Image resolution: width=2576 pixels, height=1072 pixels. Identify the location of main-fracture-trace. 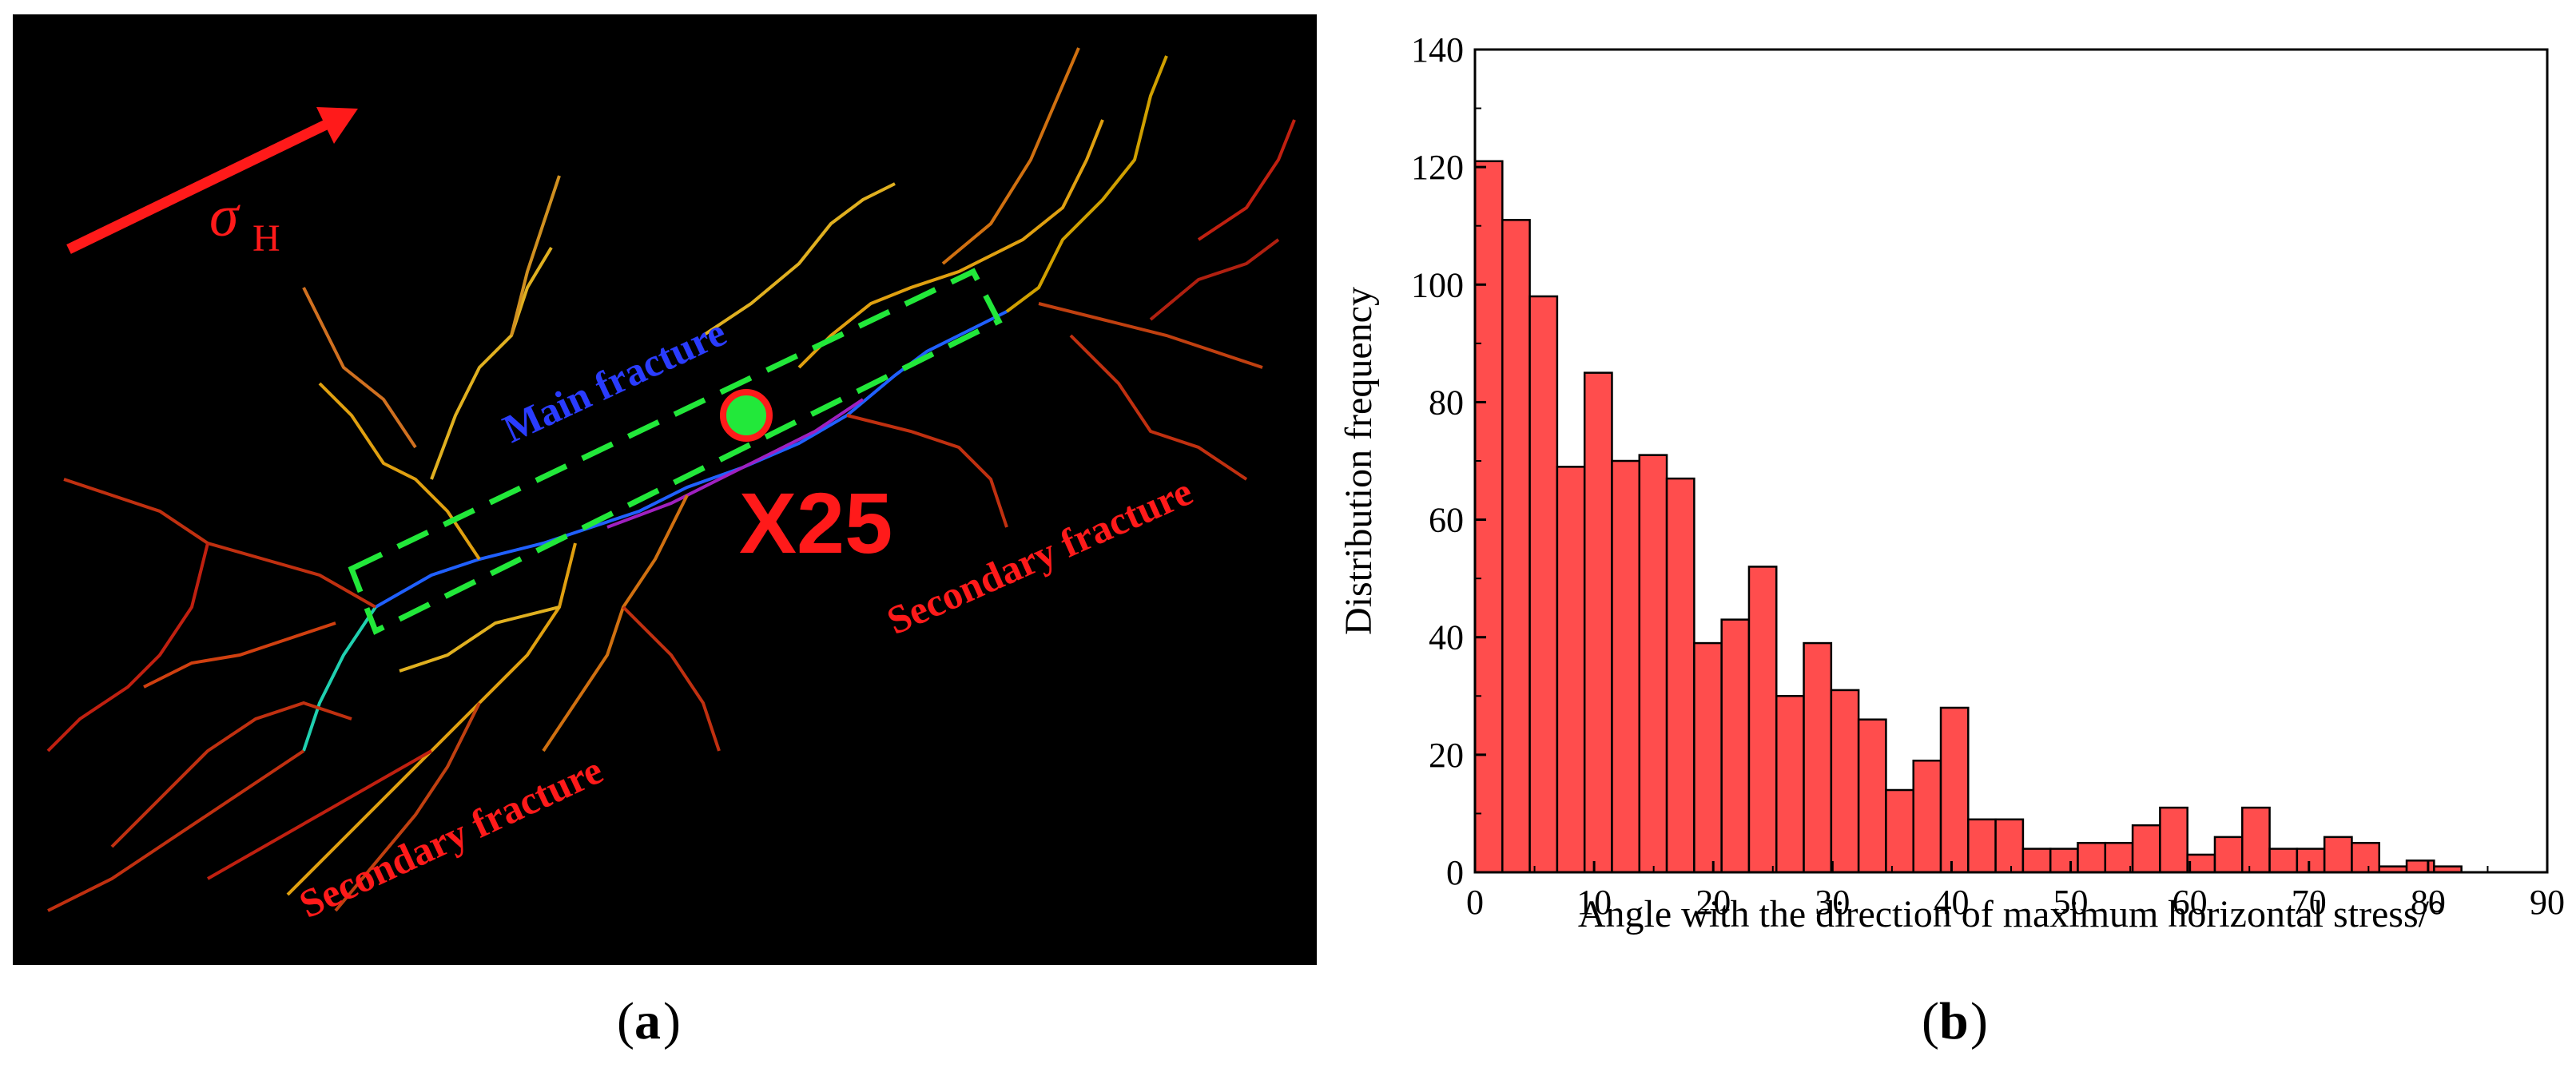
(691, 459).